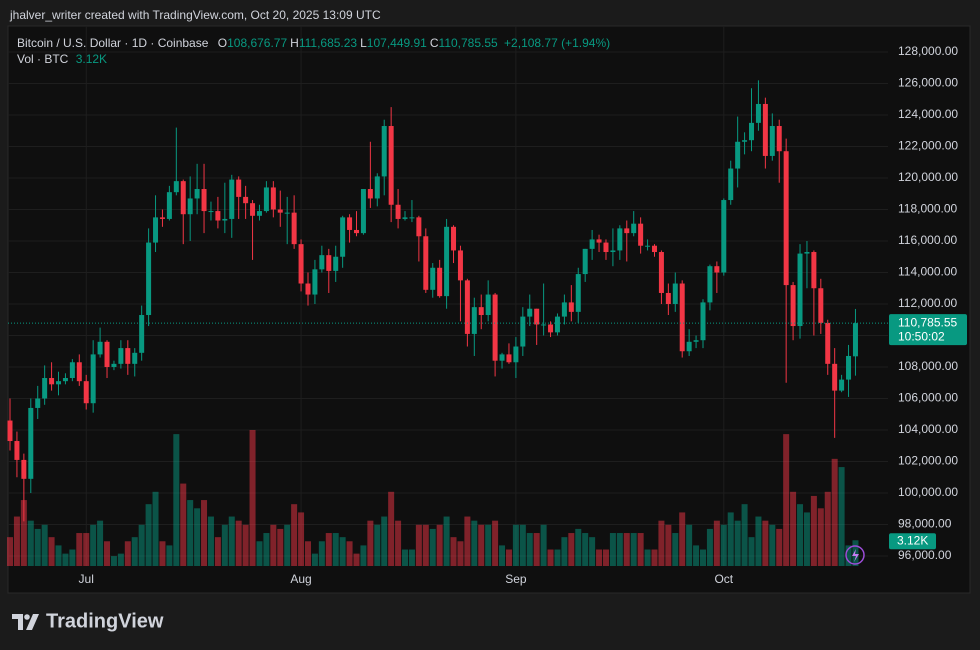  Describe the element at coordinates (91, 59) in the screenshot. I see `volume-value: 3.12K` at that location.